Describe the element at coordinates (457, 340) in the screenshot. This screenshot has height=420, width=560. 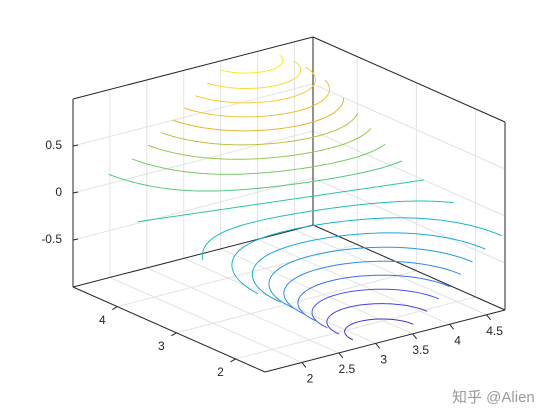
I see `x-tick-label: 4` at that location.